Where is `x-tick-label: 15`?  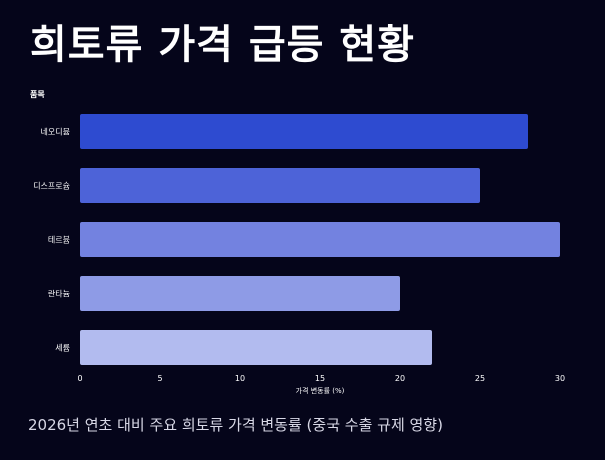
x-tick-label: 15 is located at coordinates (320, 378).